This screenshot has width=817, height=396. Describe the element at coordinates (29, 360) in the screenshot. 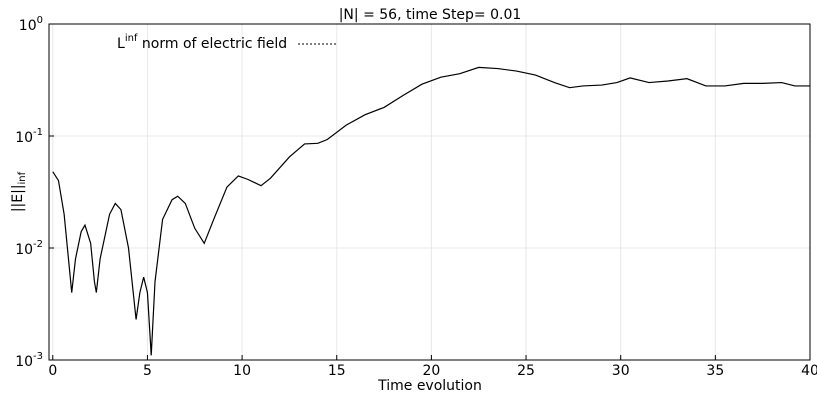

I see `y-tick-label: 10⁻³` at that location.